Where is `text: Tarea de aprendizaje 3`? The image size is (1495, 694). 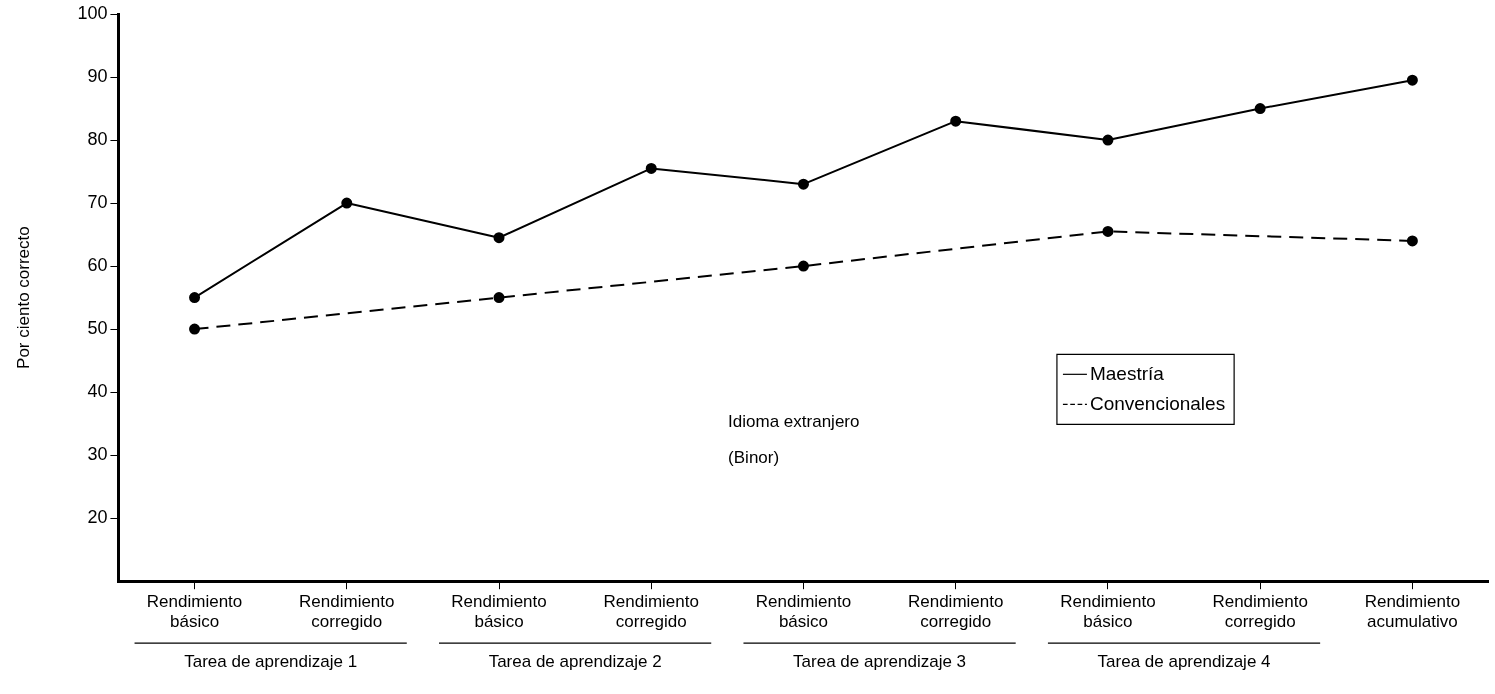
text: Tarea de aprendizaje 3 is located at coordinates (880, 661).